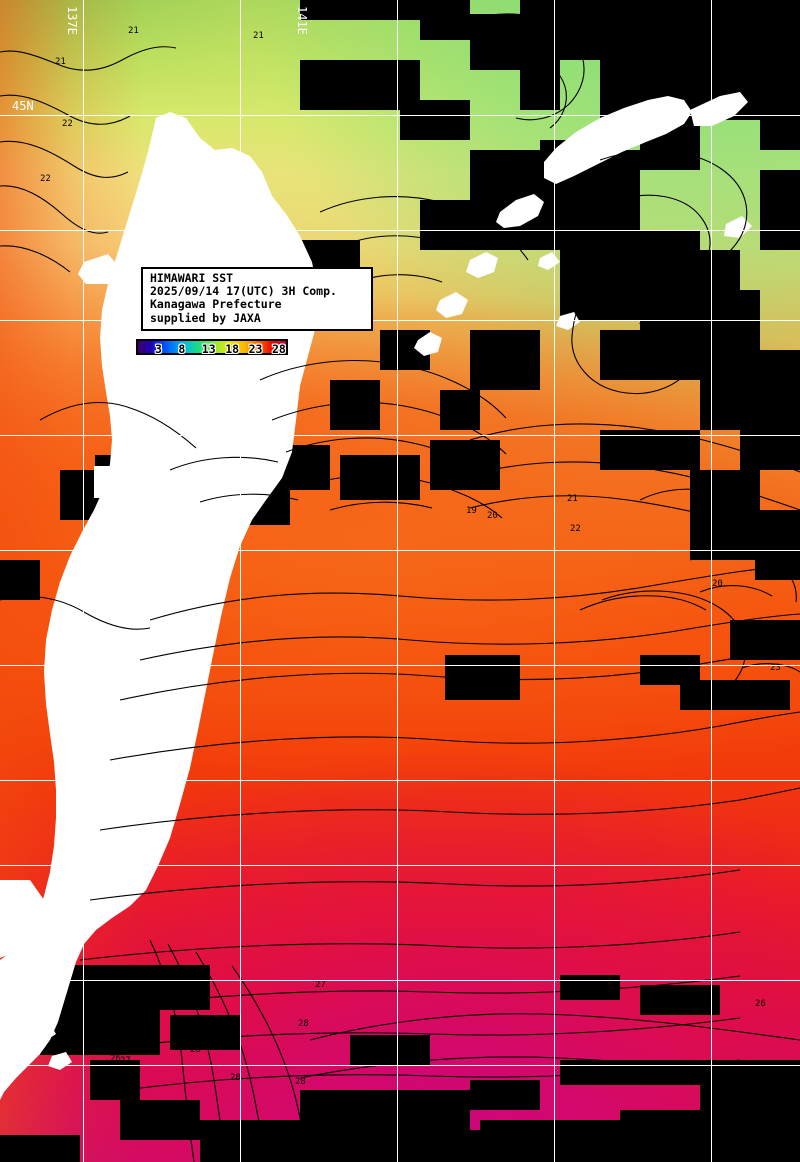  I want to click on sst-colorbar: 3 8 13 18 23 28, so click(212, 347).